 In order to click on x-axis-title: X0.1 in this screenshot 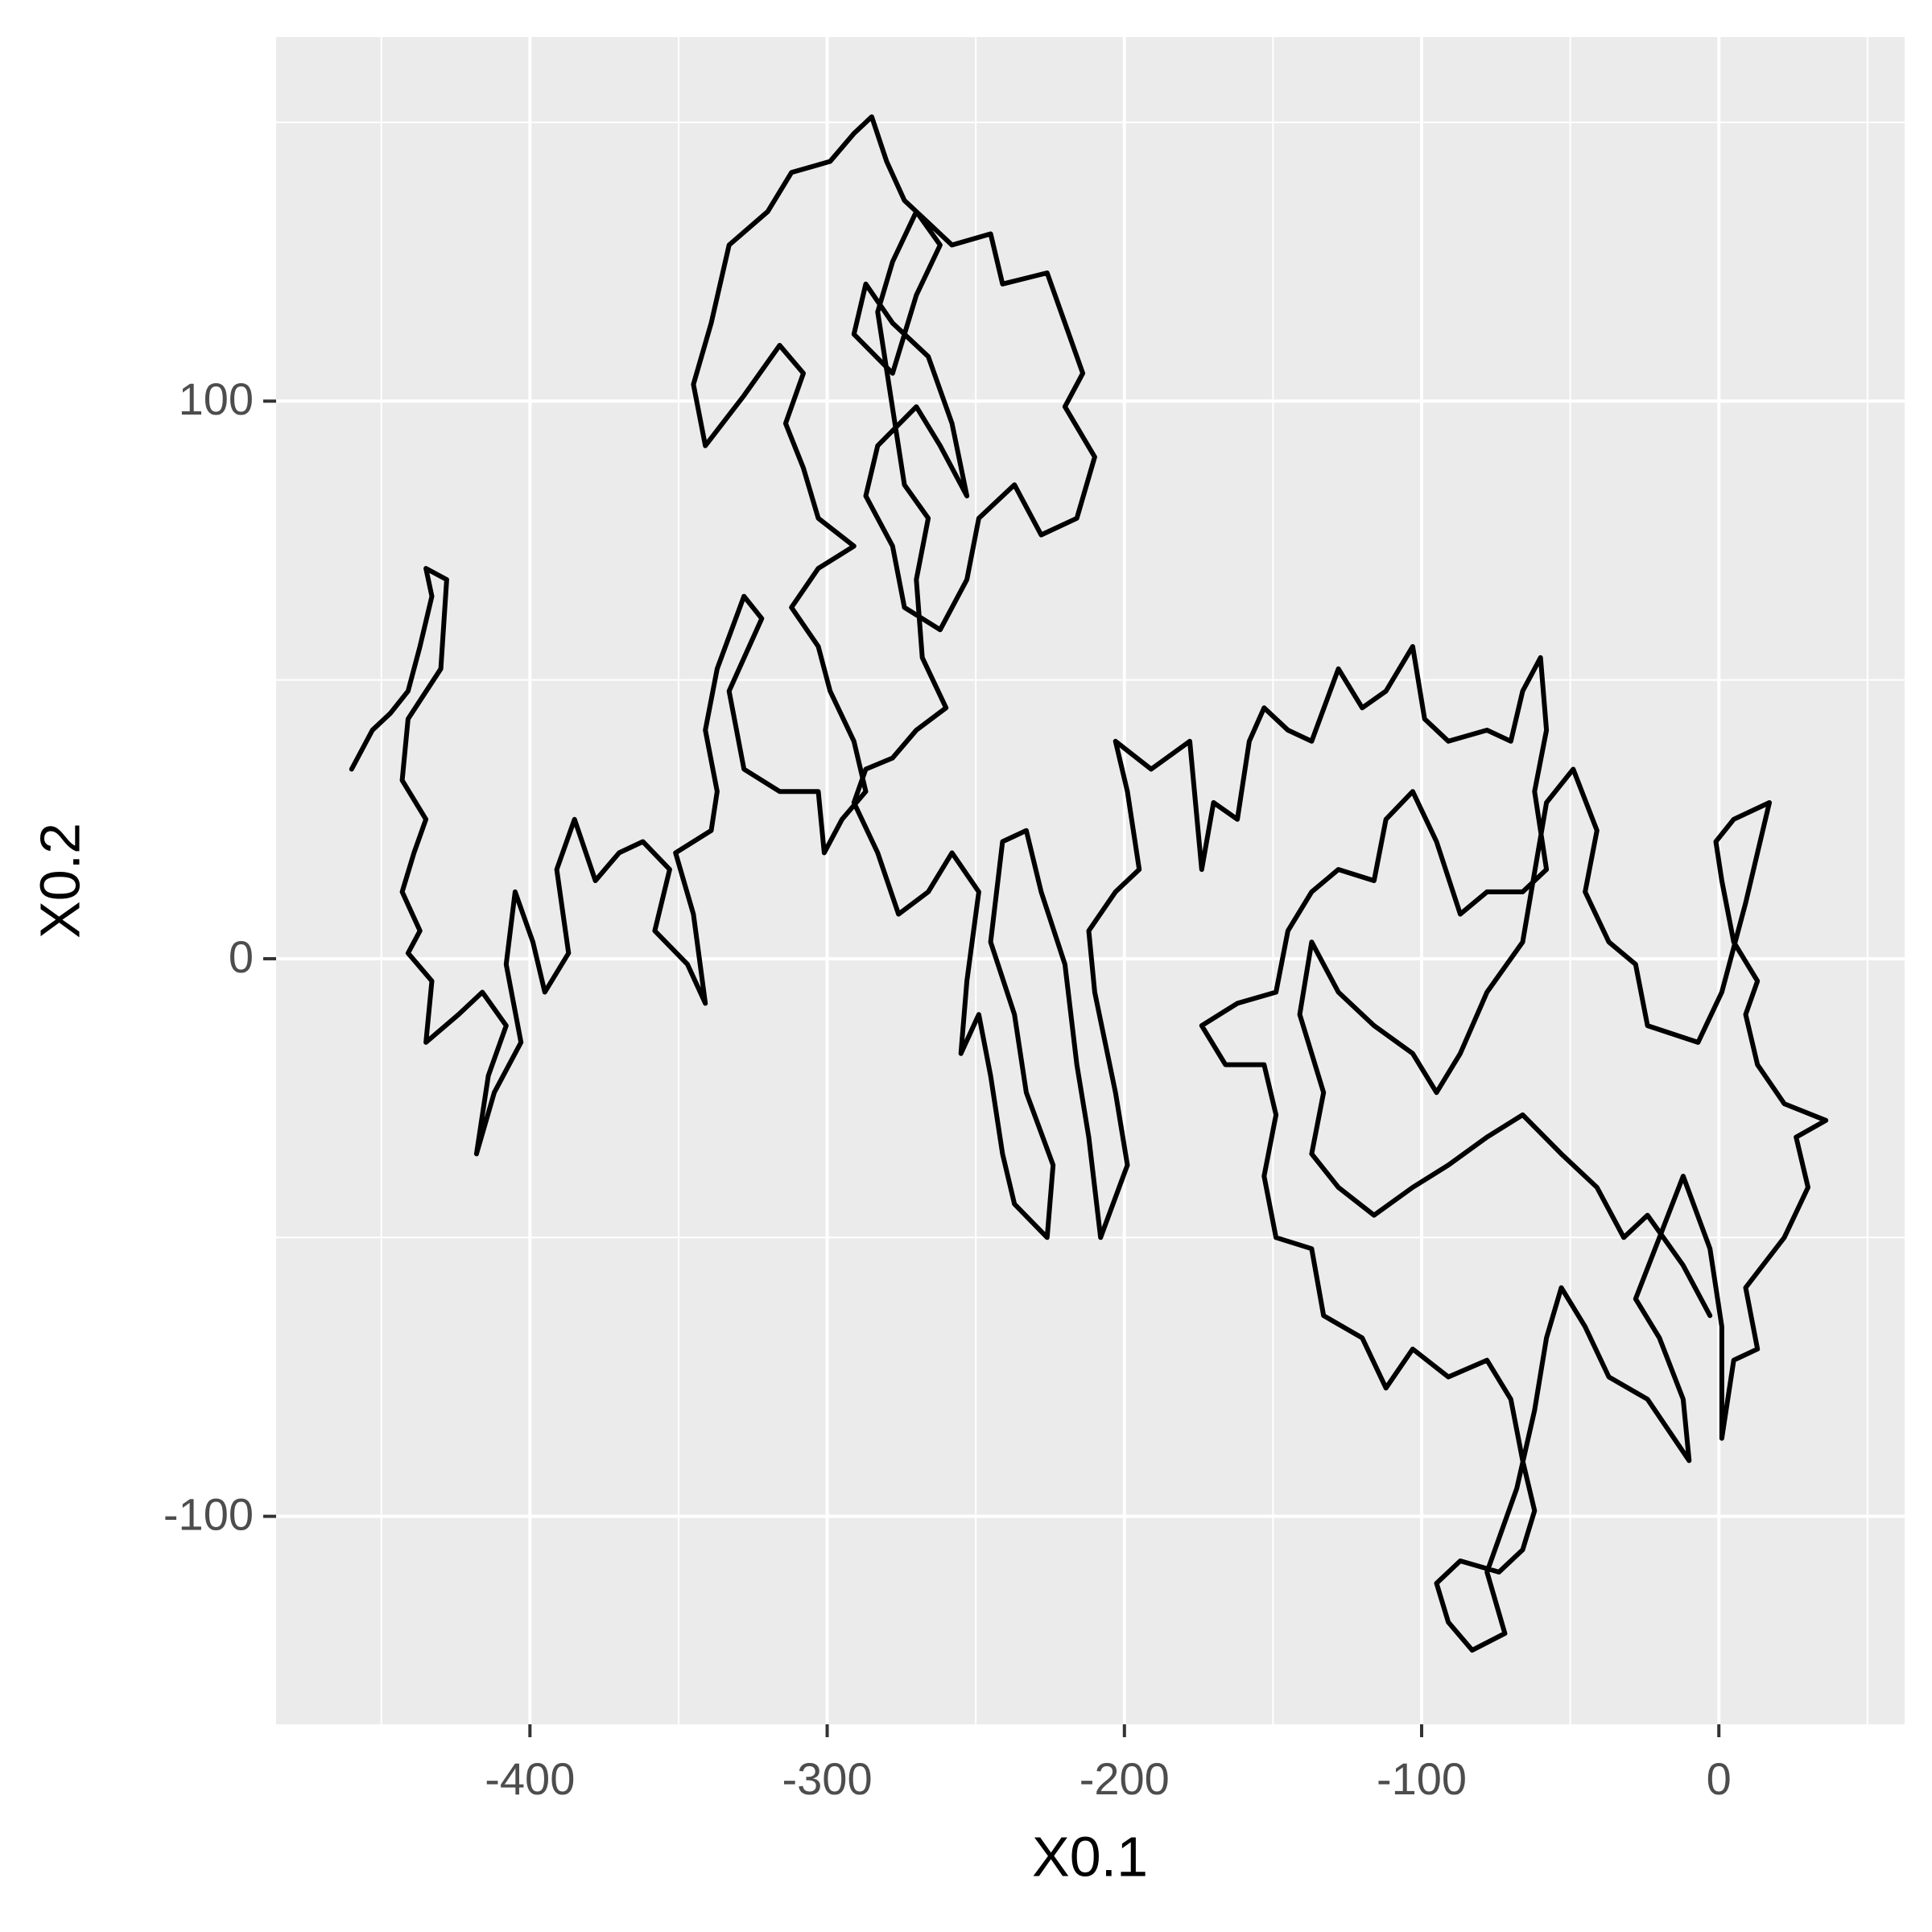, I will do `click(1090, 1856)`.